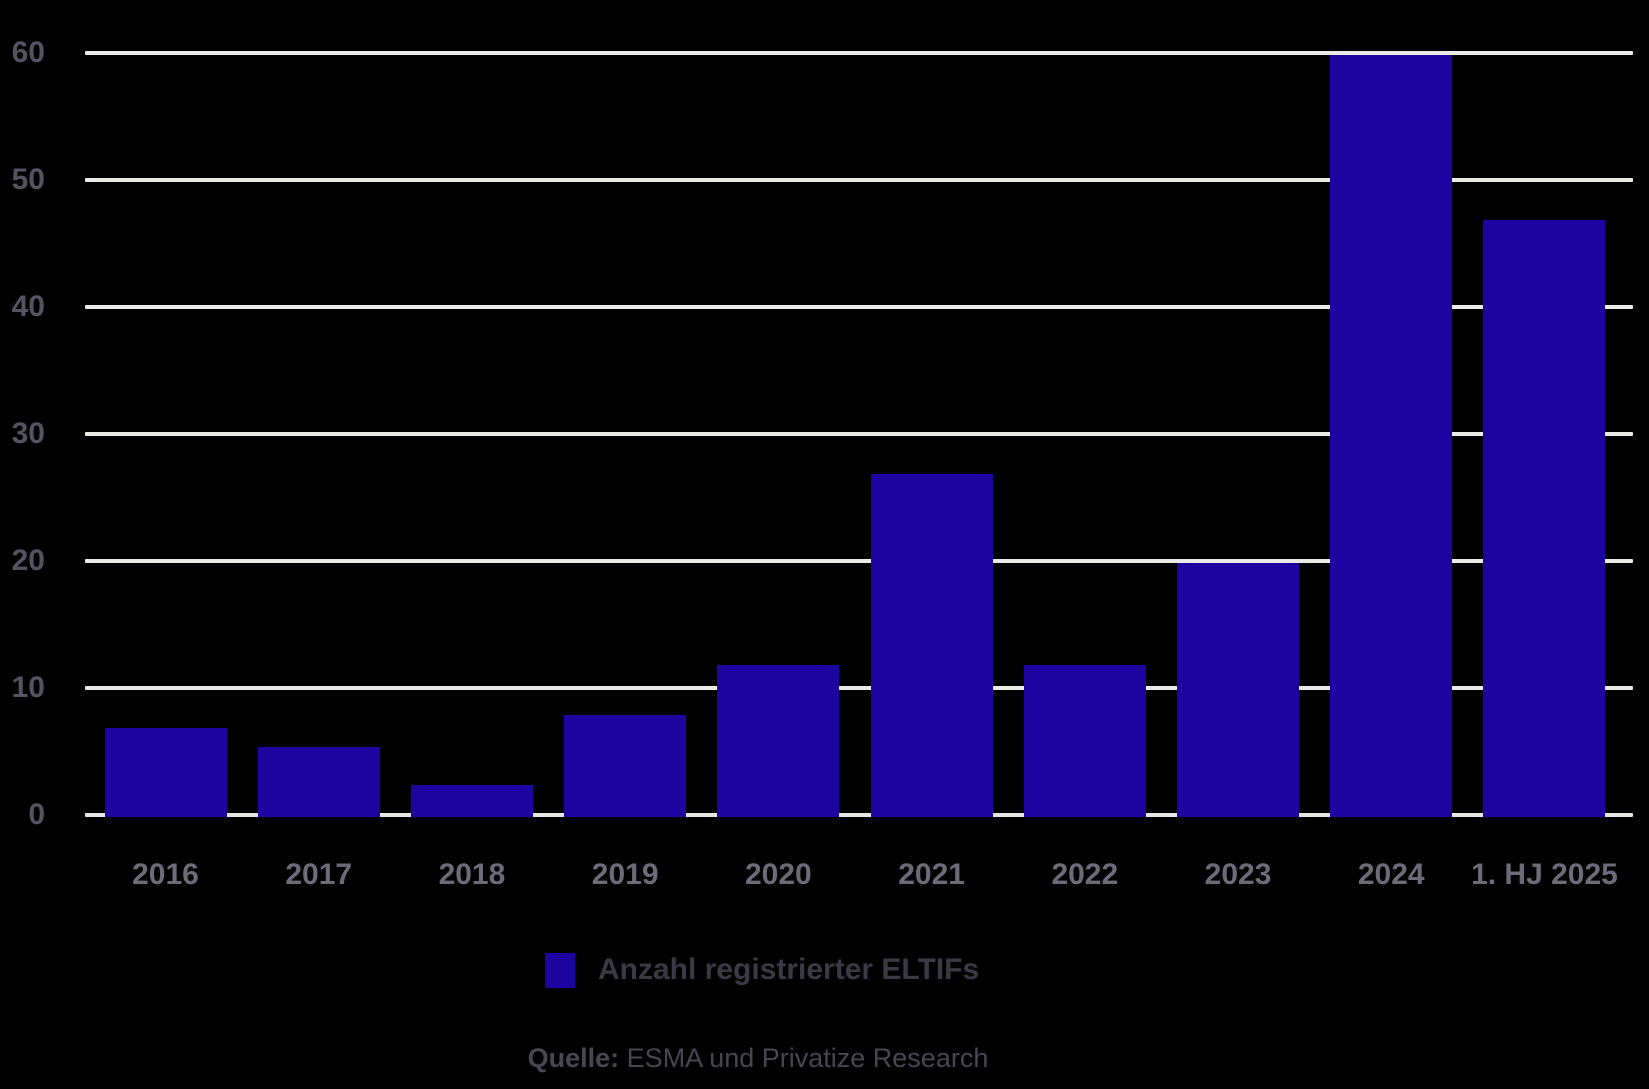 The height and width of the screenshot is (1089, 1649). What do you see at coordinates (1544, 874) in the screenshot?
I see `x-tick-label-1. HJ 2025: 1. HJ 2025` at bounding box center [1544, 874].